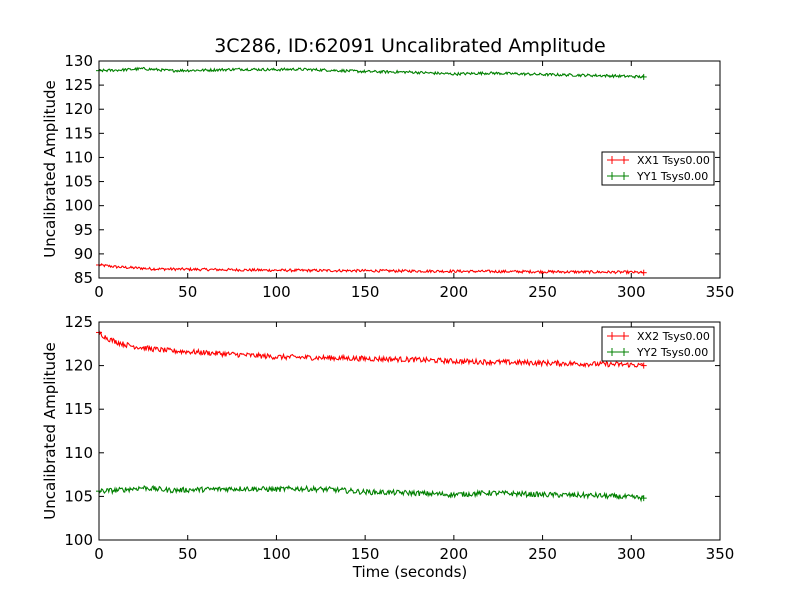  What do you see at coordinates (83, 278) in the screenshot?
I see `y-tick-label: 85` at bounding box center [83, 278].